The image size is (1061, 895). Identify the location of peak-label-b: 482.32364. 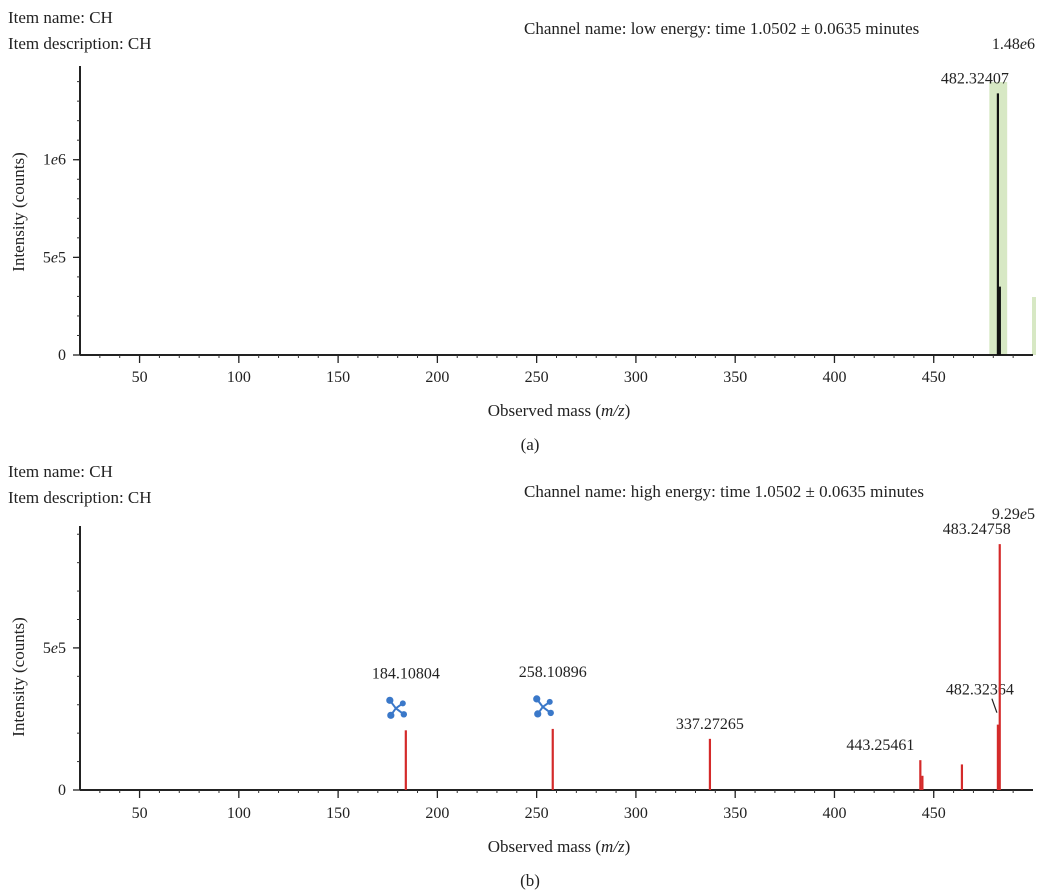
(980, 690).